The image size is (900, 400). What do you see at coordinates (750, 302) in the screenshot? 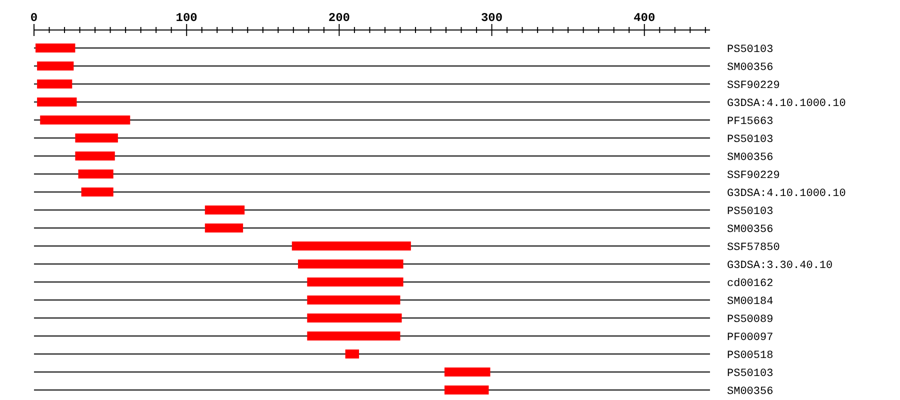
I see `y-tick-label: SM00184` at bounding box center [750, 302].